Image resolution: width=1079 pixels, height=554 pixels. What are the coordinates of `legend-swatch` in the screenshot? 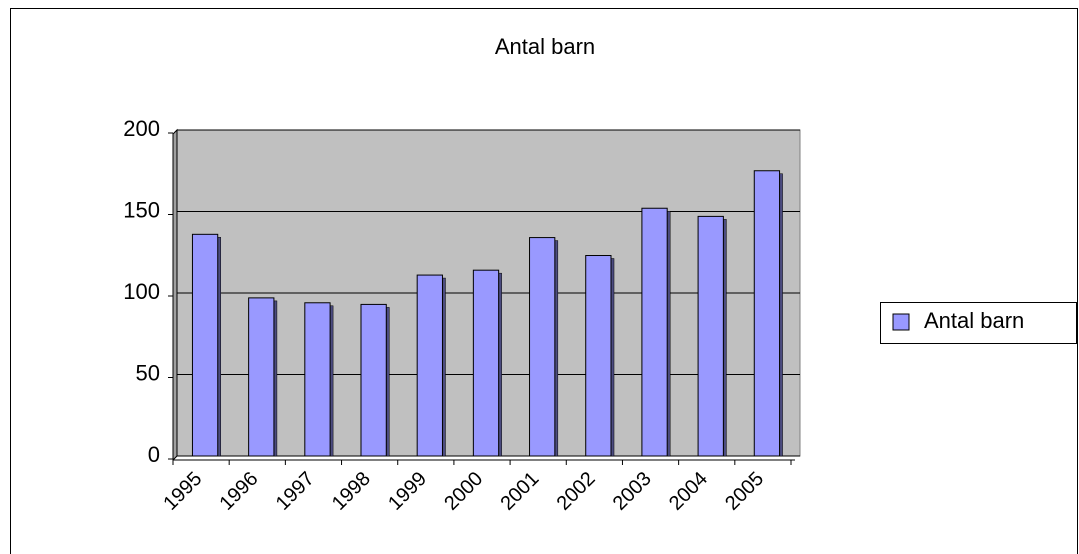 It's located at (901, 322).